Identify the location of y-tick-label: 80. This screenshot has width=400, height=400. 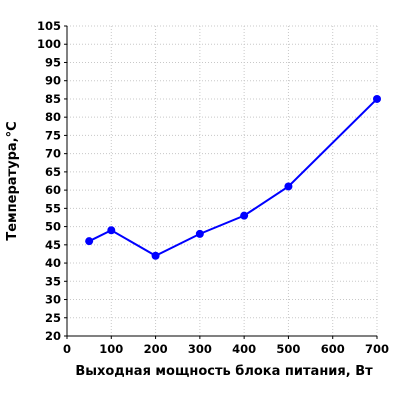
(53, 117).